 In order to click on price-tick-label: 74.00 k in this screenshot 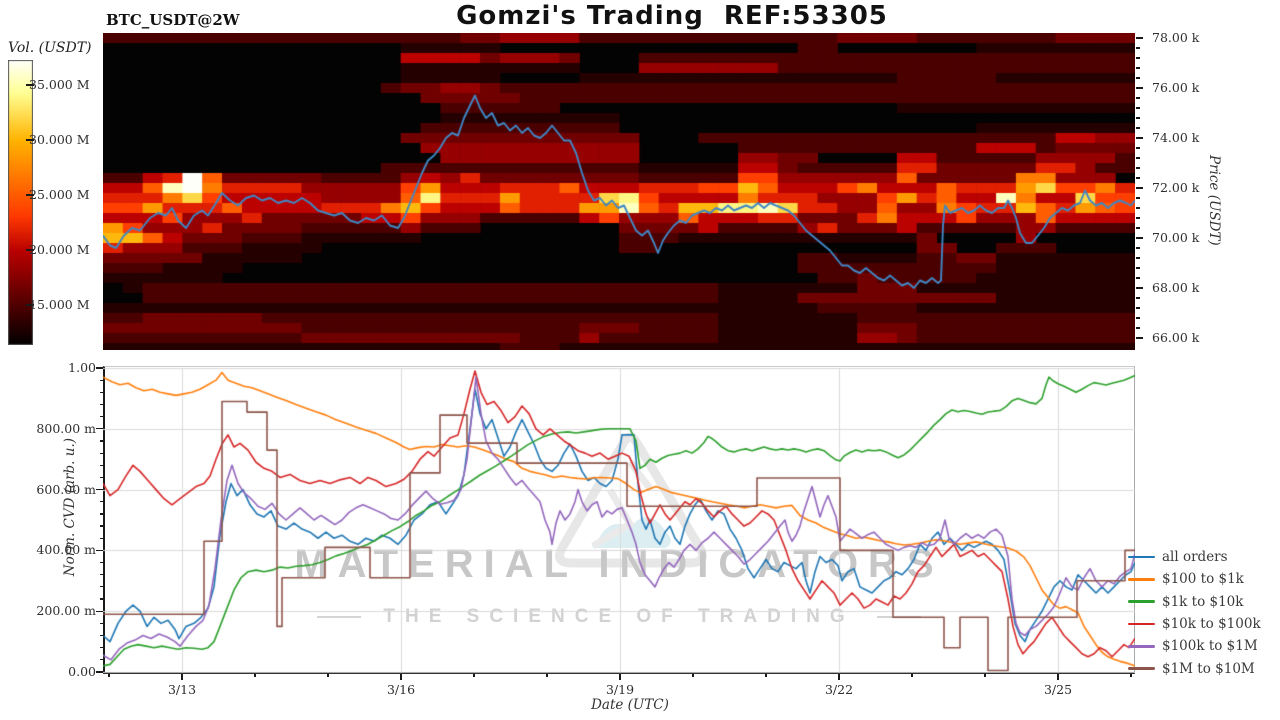, I will do `click(1176, 137)`.